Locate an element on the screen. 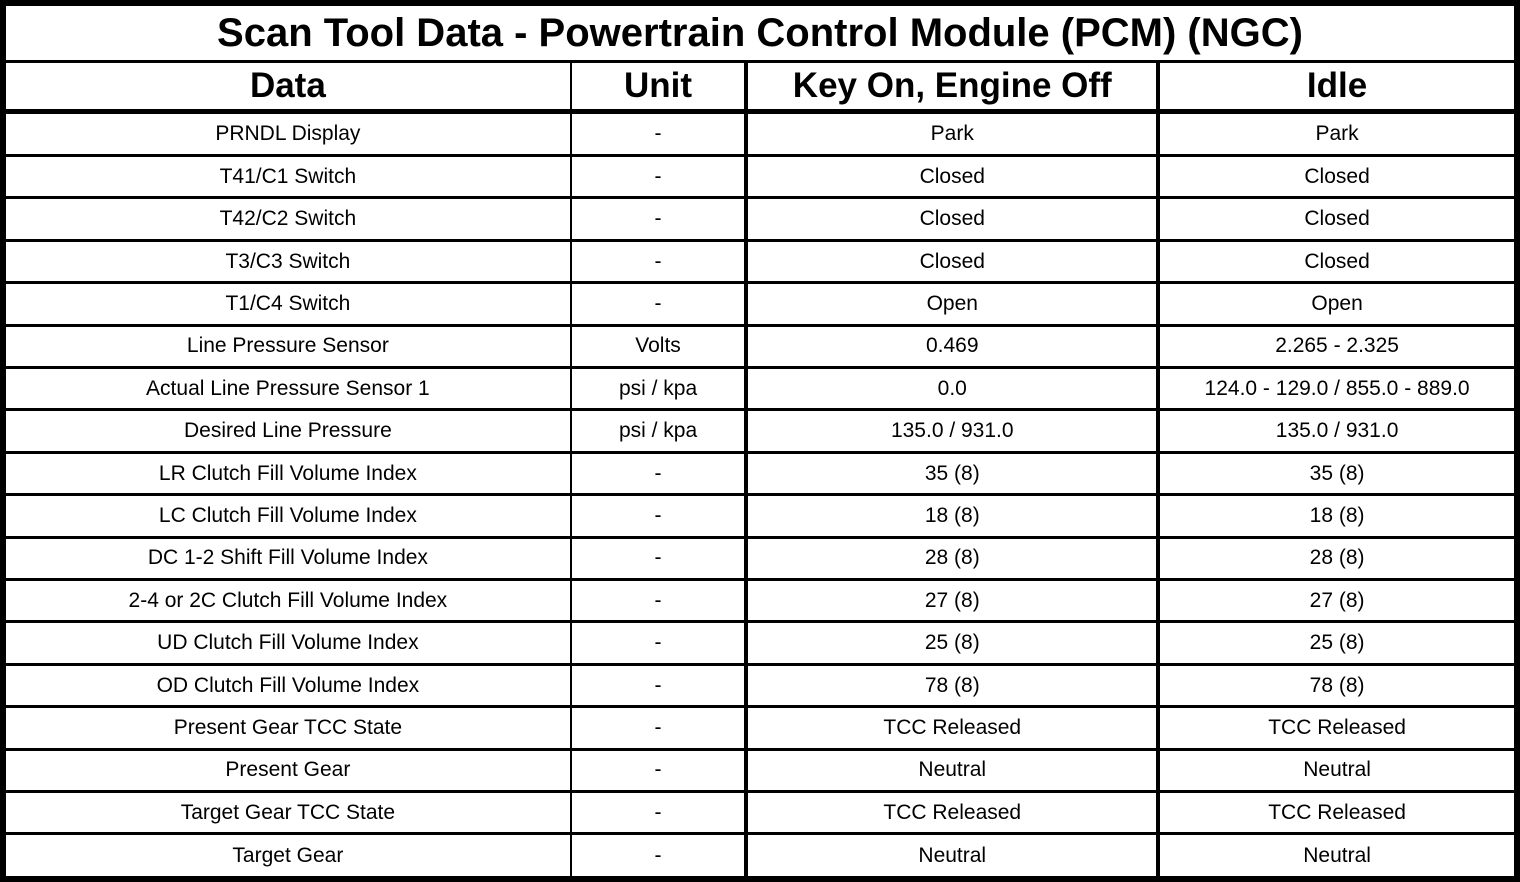 The image size is (1520, 882). cell-key-on-engine-off: 0.0 is located at coordinates (953, 389).